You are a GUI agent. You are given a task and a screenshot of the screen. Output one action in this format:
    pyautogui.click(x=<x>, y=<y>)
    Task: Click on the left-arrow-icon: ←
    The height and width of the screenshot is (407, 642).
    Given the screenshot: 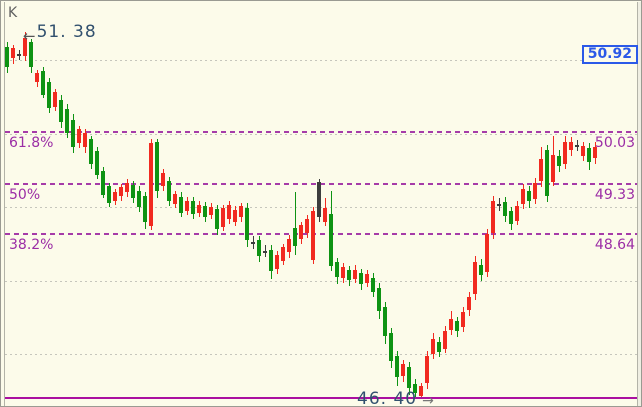 What is the action you would take?
    pyautogui.click(x=29, y=35)
    